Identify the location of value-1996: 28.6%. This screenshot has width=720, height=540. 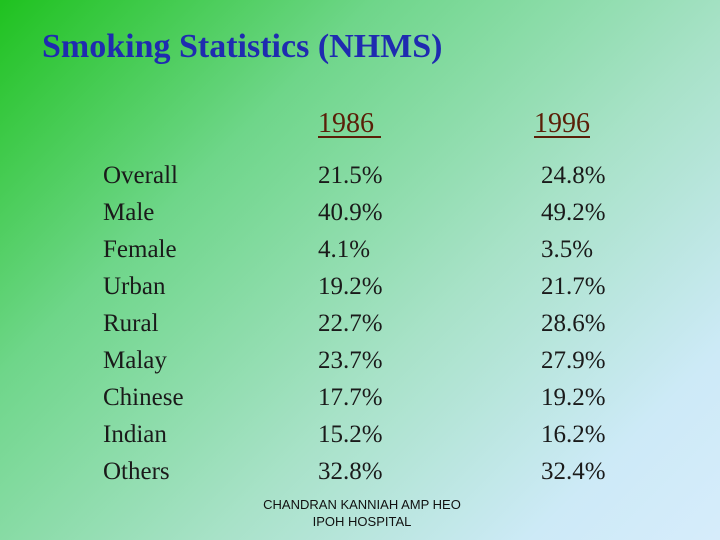
(573, 323).